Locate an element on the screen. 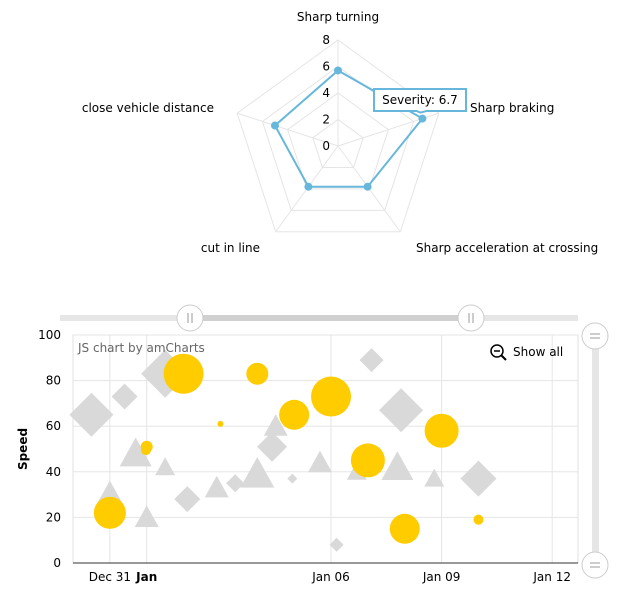 The height and width of the screenshot is (594, 621). radar-tick-label: 2 is located at coordinates (326, 120).